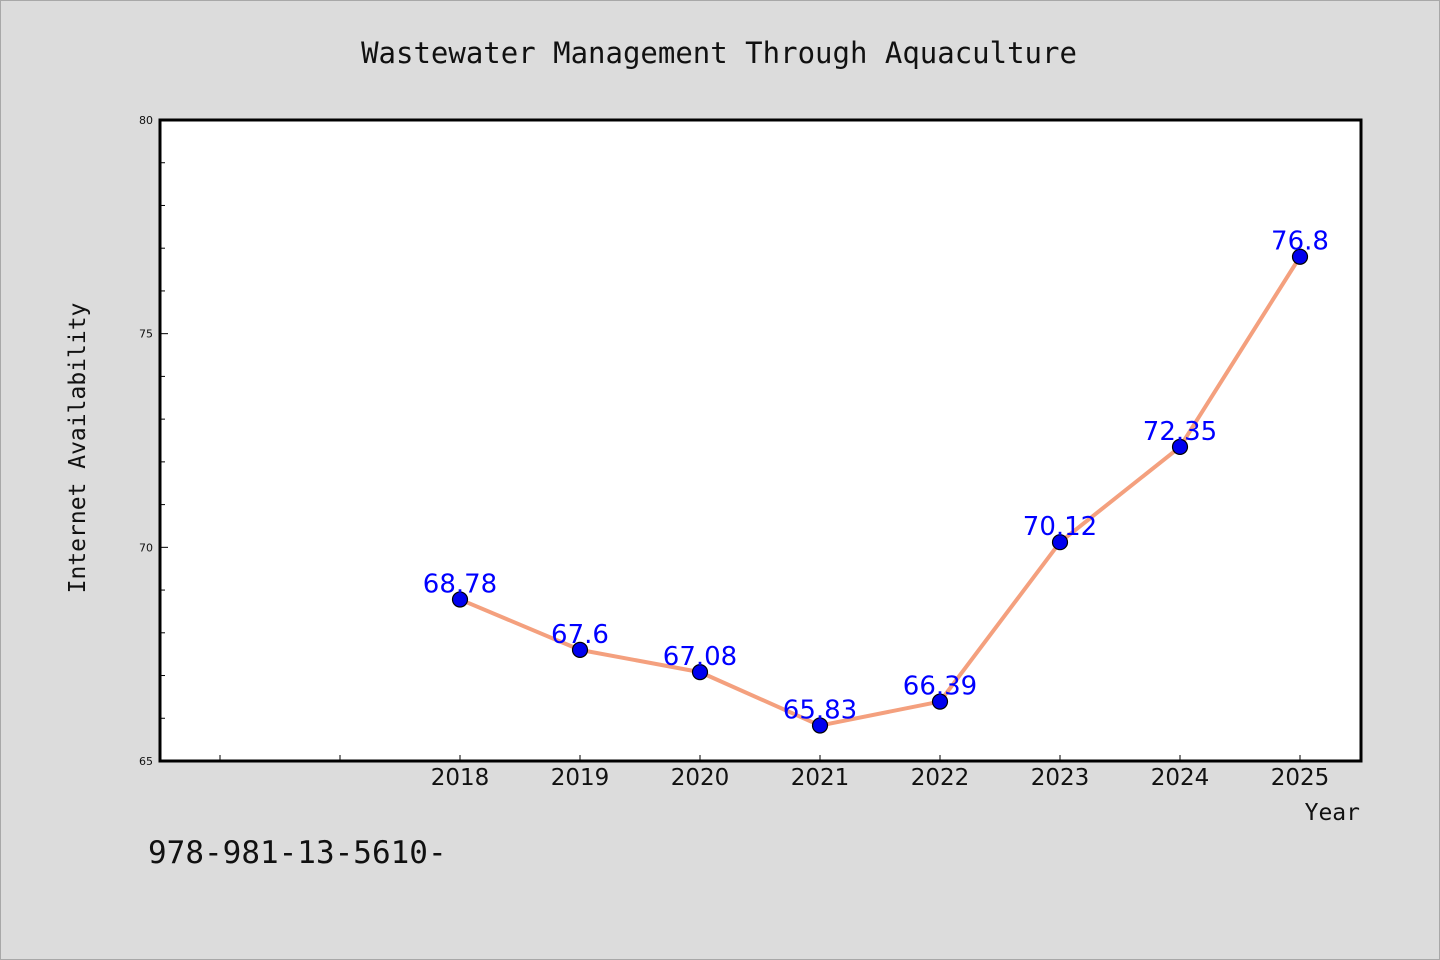 The height and width of the screenshot is (960, 1440). I want to click on x-tick-label: 2020, so click(700, 778).